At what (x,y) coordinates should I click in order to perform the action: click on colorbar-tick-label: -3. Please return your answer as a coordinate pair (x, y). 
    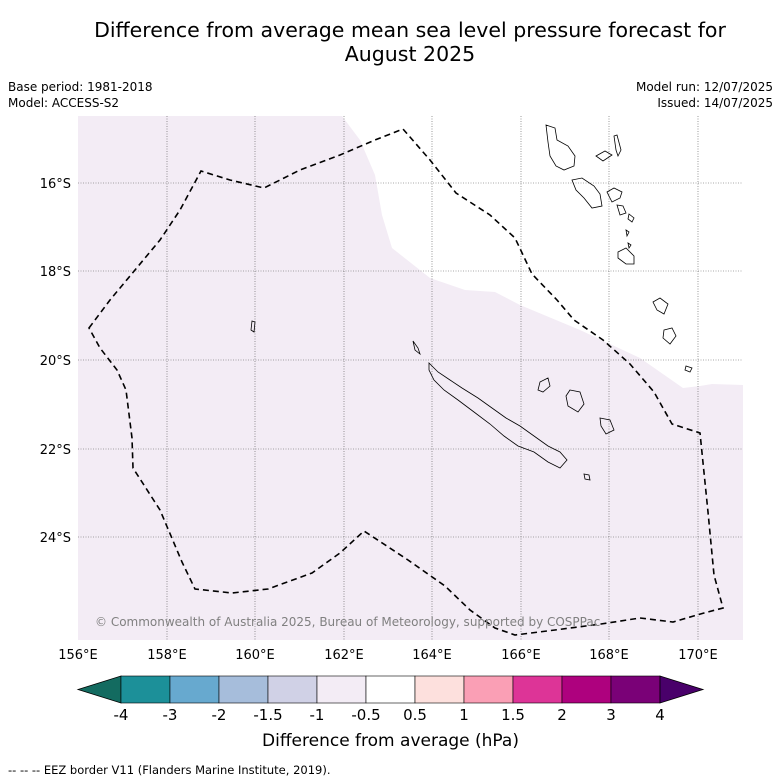
    Looking at the image, I should click on (170, 715).